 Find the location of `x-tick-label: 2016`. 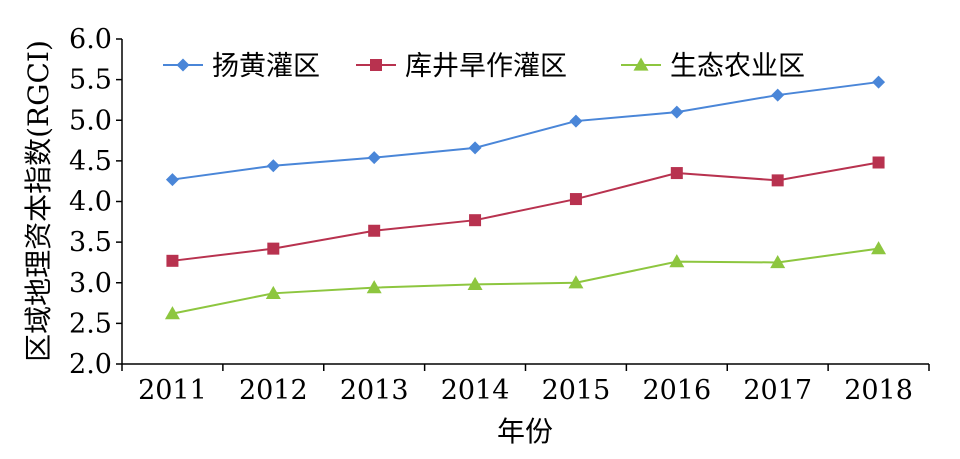

x-tick-label: 2016 is located at coordinates (676, 390).